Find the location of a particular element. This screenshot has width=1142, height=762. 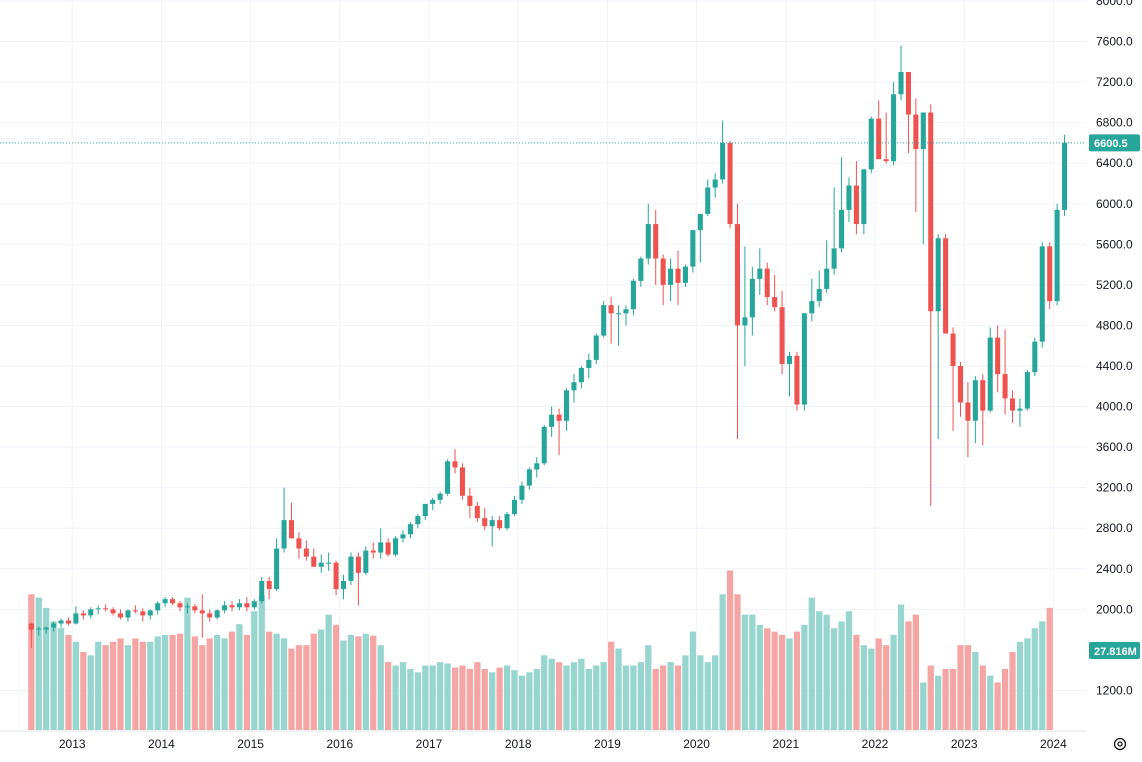

settings-gear-icon is located at coordinates (1120, 744).